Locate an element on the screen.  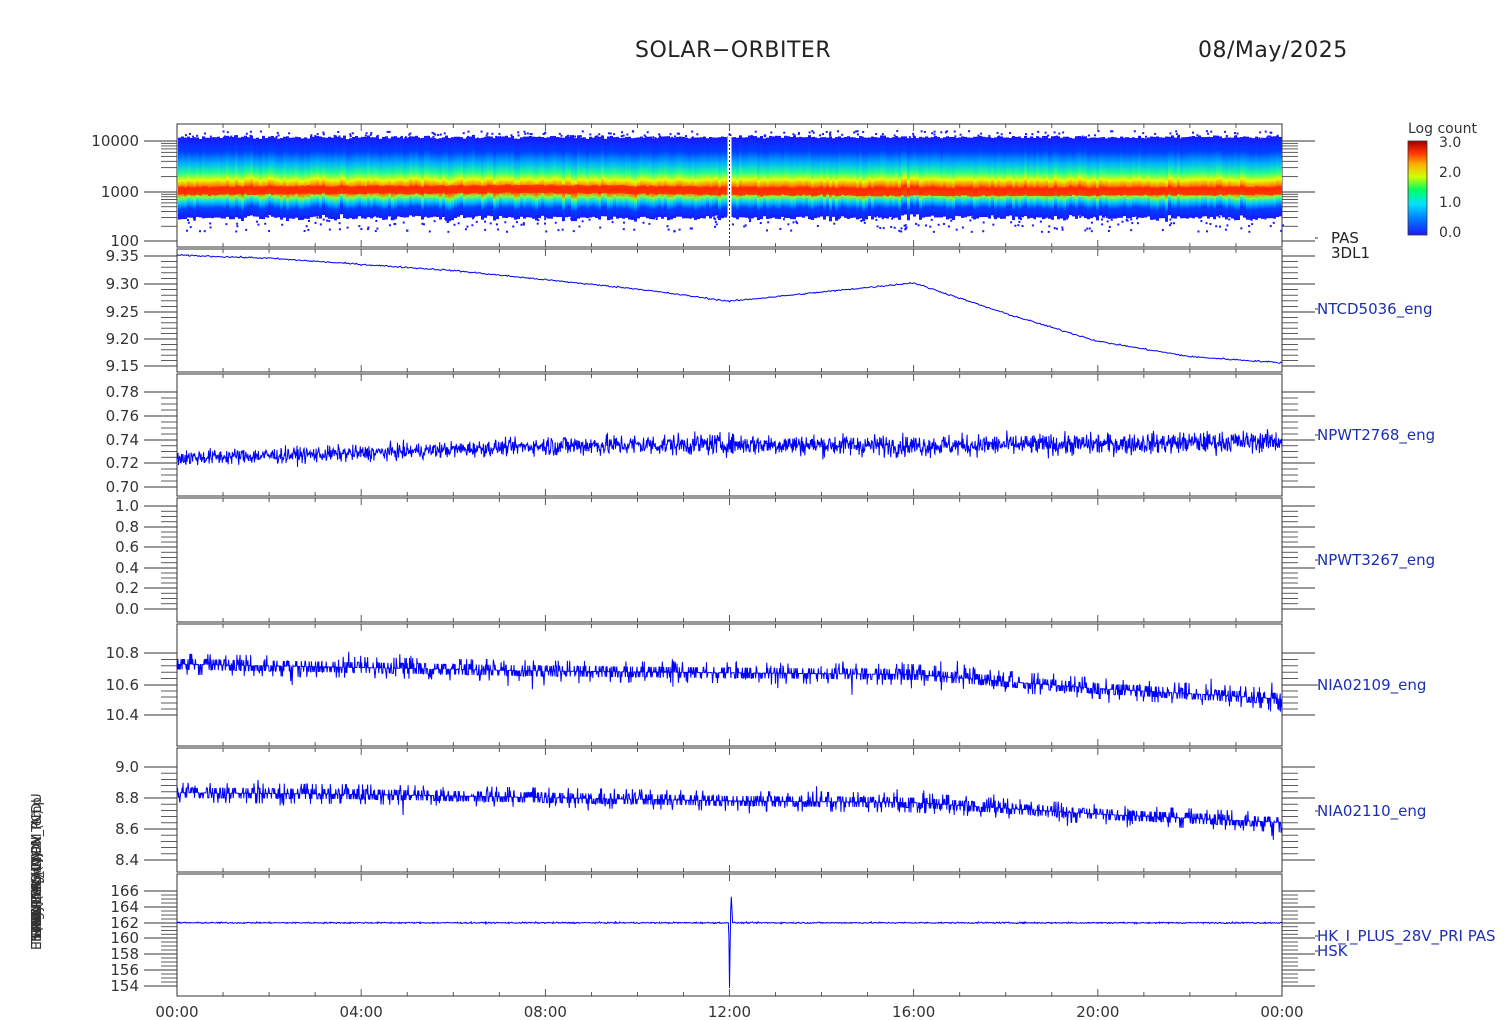
panel-right-label: NPWT3267_eng is located at coordinates (1376, 560).